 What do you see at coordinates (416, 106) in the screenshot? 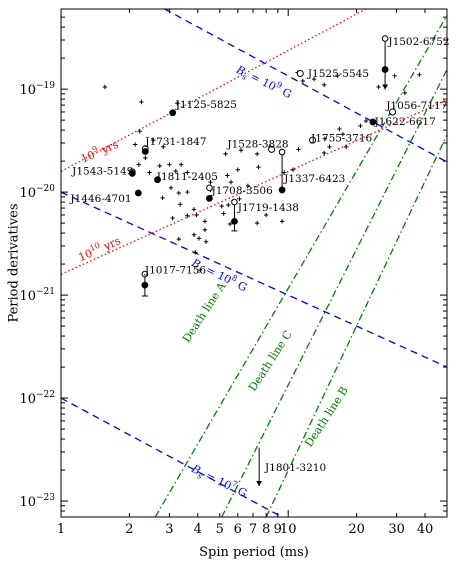
I see `pulsar-name-label: J1056-7117` at bounding box center [416, 106].